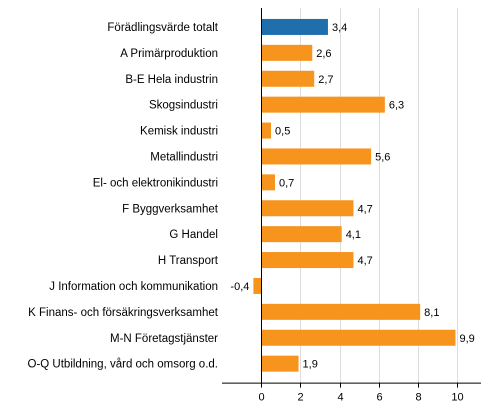 This screenshot has height=416, width=491. I want to click on category-label-2: A Primärproduktion, so click(169, 54).